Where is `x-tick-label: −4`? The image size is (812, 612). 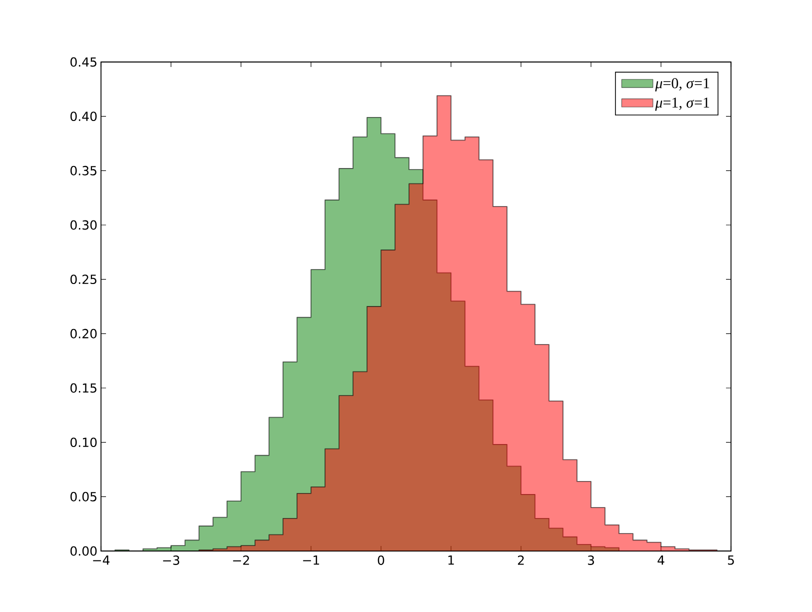 x-tick-label: −4 is located at coordinates (101, 560).